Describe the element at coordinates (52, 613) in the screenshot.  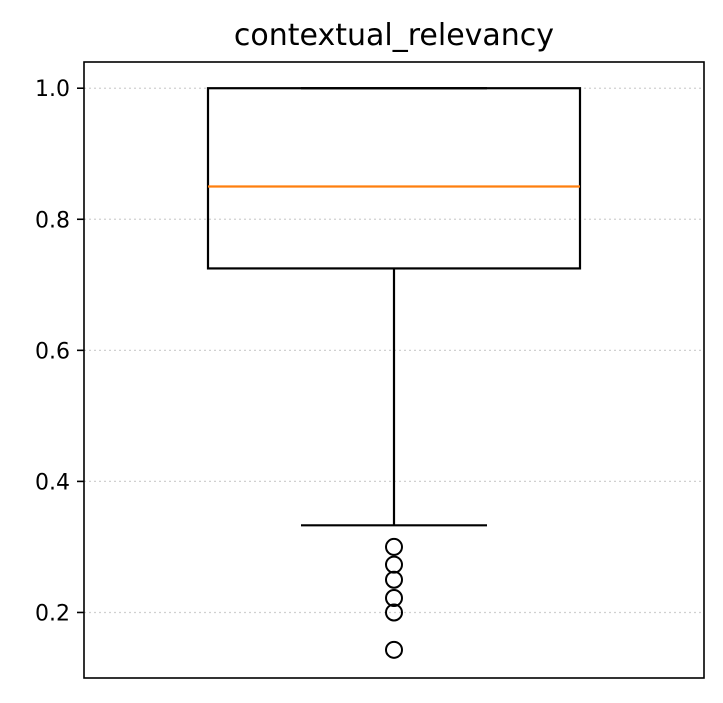
I see `y-tick-label: 0.2` at that location.